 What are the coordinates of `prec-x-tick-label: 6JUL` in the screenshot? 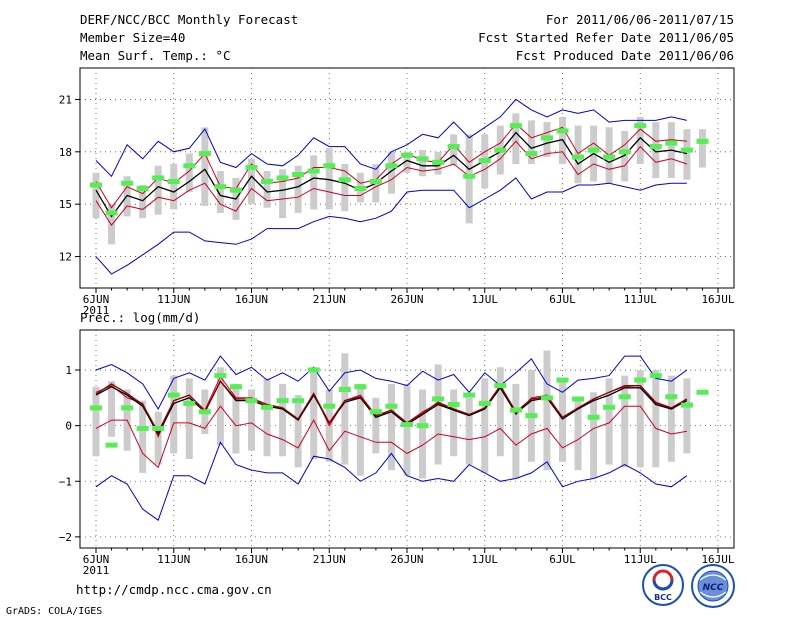 It's located at (562, 559).